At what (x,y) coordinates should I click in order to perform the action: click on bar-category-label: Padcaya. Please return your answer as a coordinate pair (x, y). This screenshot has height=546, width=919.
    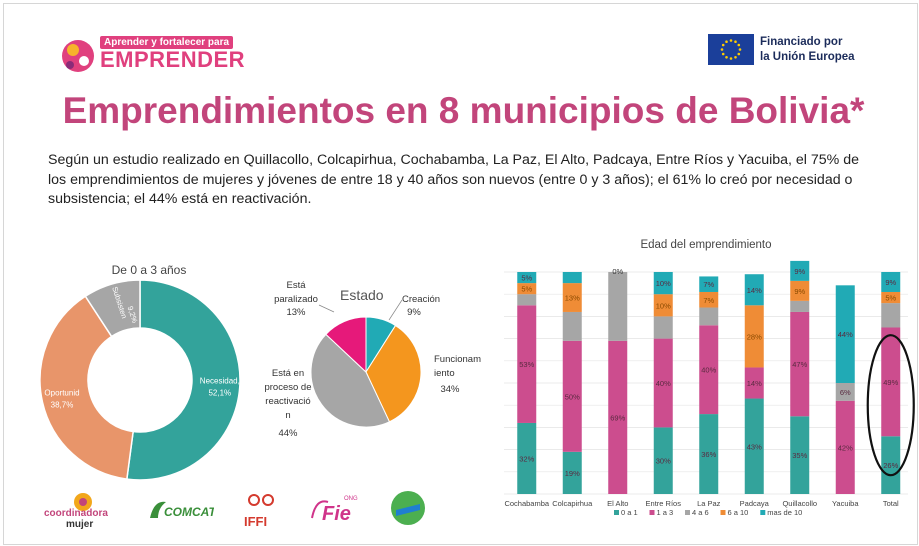
    Looking at the image, I should click on (755, 503).